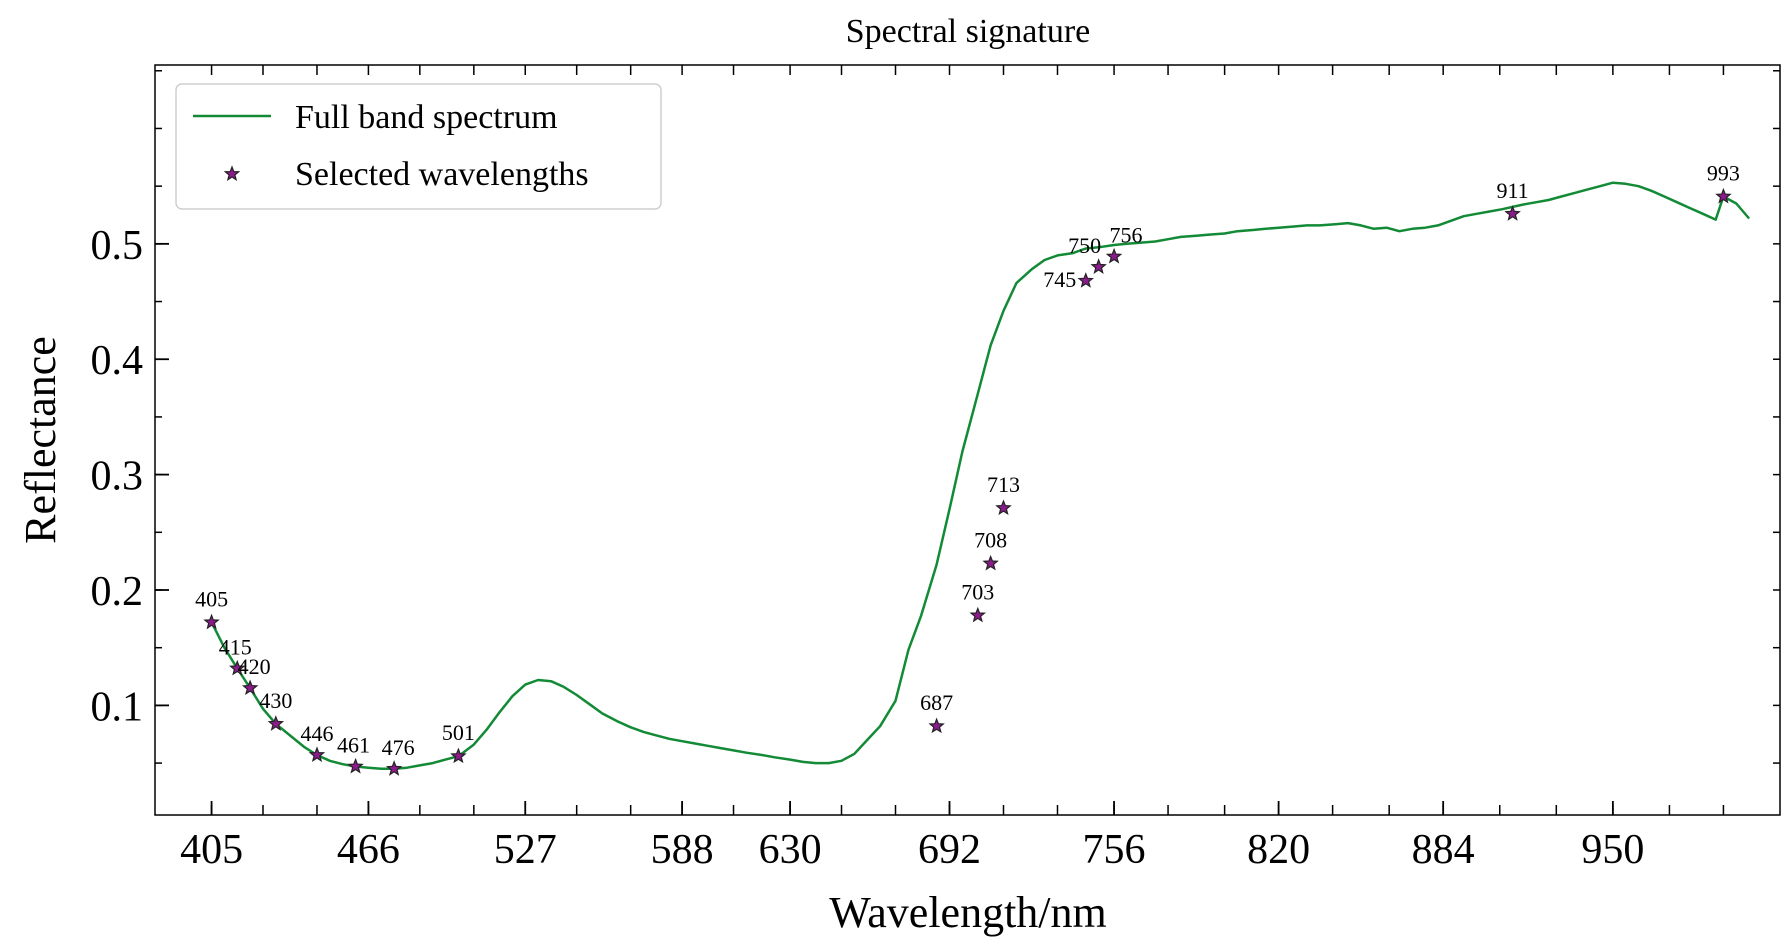 The image size is (1787, 944). What do you see at coordinates (254, 666) in the screenshot?
I see `wavelength-annotation: 420` at bounding box center [254, 666].